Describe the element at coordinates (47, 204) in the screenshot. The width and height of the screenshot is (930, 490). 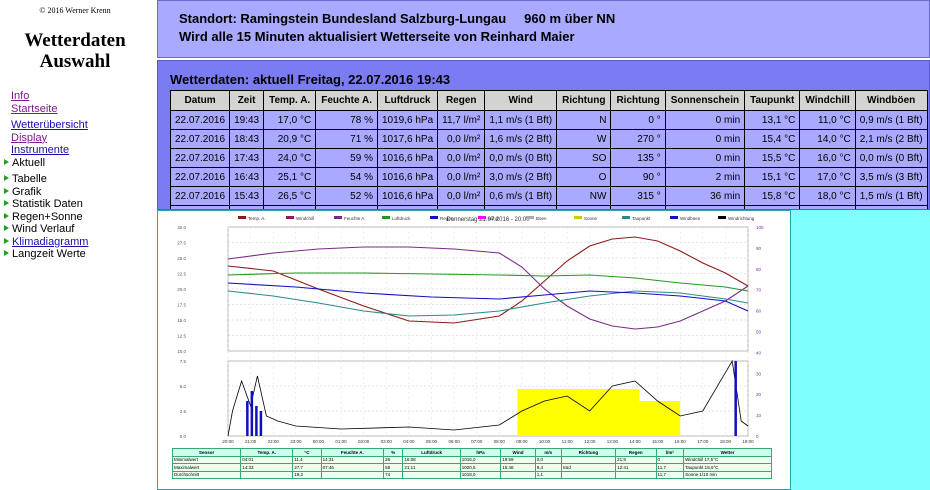
I see `nav-label-statistik: Statistik Daten` at that location.